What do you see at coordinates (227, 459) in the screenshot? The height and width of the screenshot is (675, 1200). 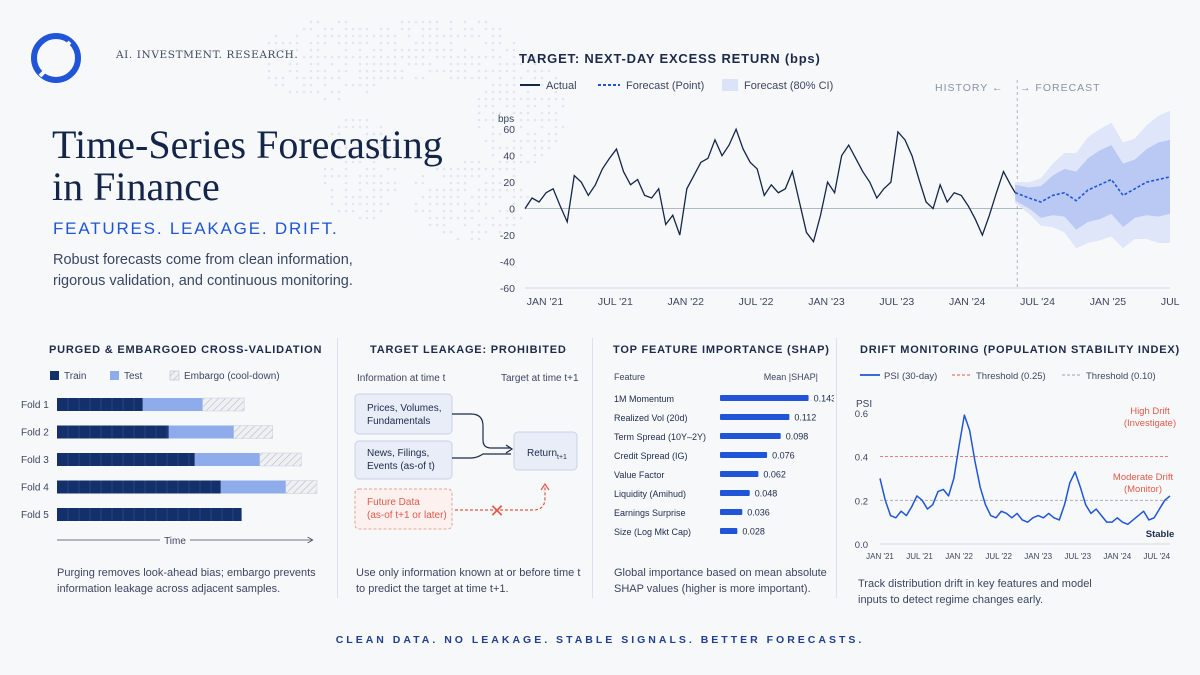 I see `cv-test-bar` at bounding box center [227, 459].